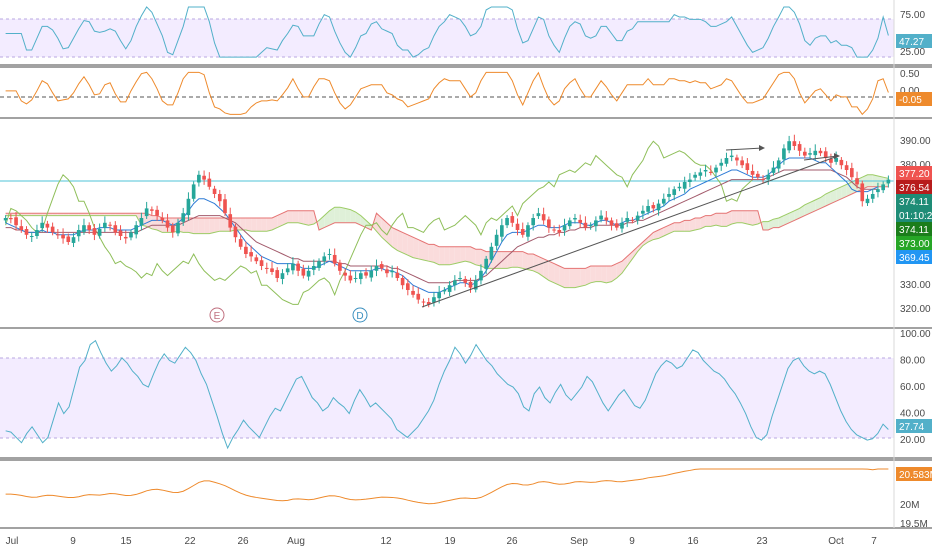 This screenshot has width=932, height=550. What do you see at coordinates (442, 541) in the screenshot?
I see `time-axis: Jul 9 15 22 26 Aug 12 19 26 Sep 9 16 23 Oct 7` at bounding box center [442, 541].